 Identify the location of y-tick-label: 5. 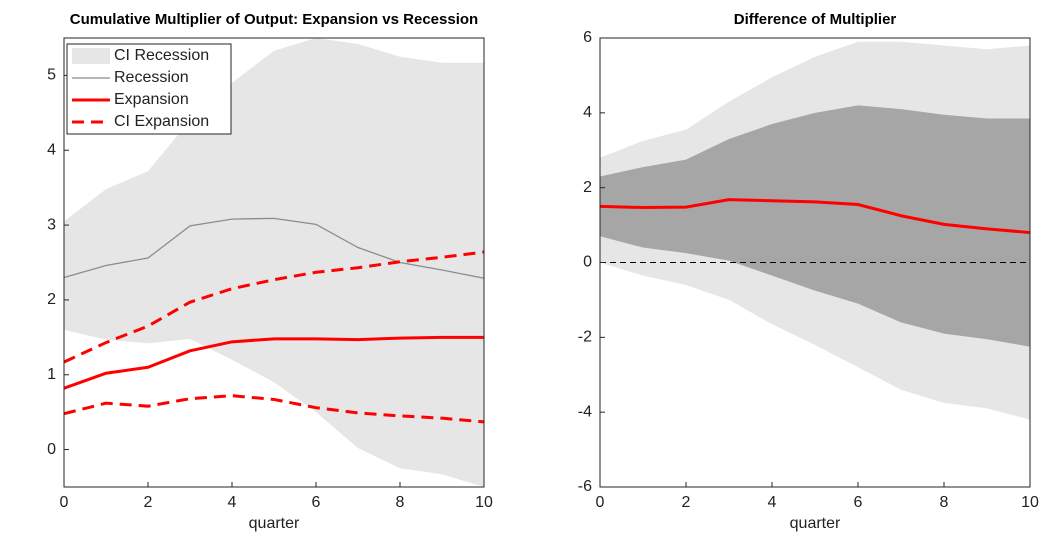
(51, 75).